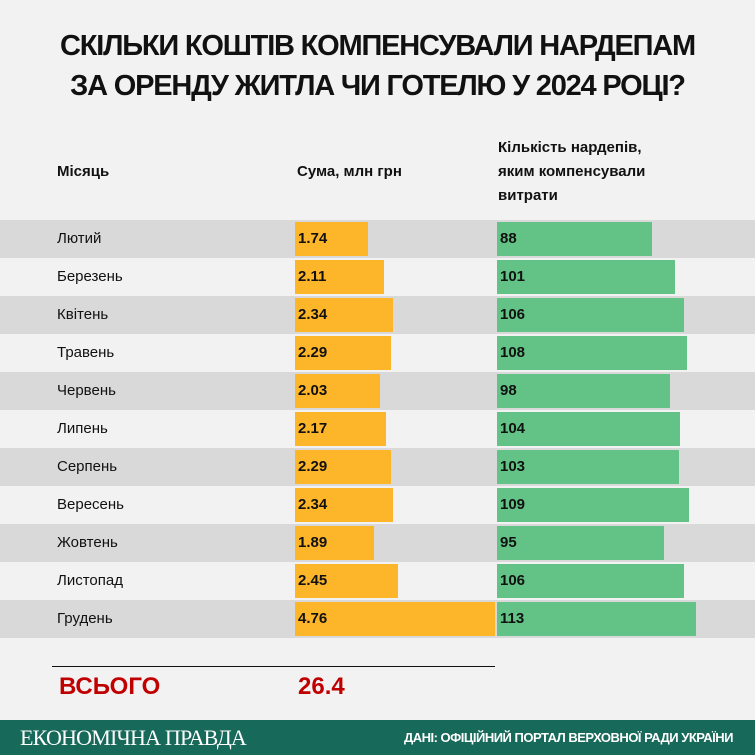 The width and height of the screenshot is (755, 755). I want to click on header-sum: Сума, млн грн, so click(349, 171).